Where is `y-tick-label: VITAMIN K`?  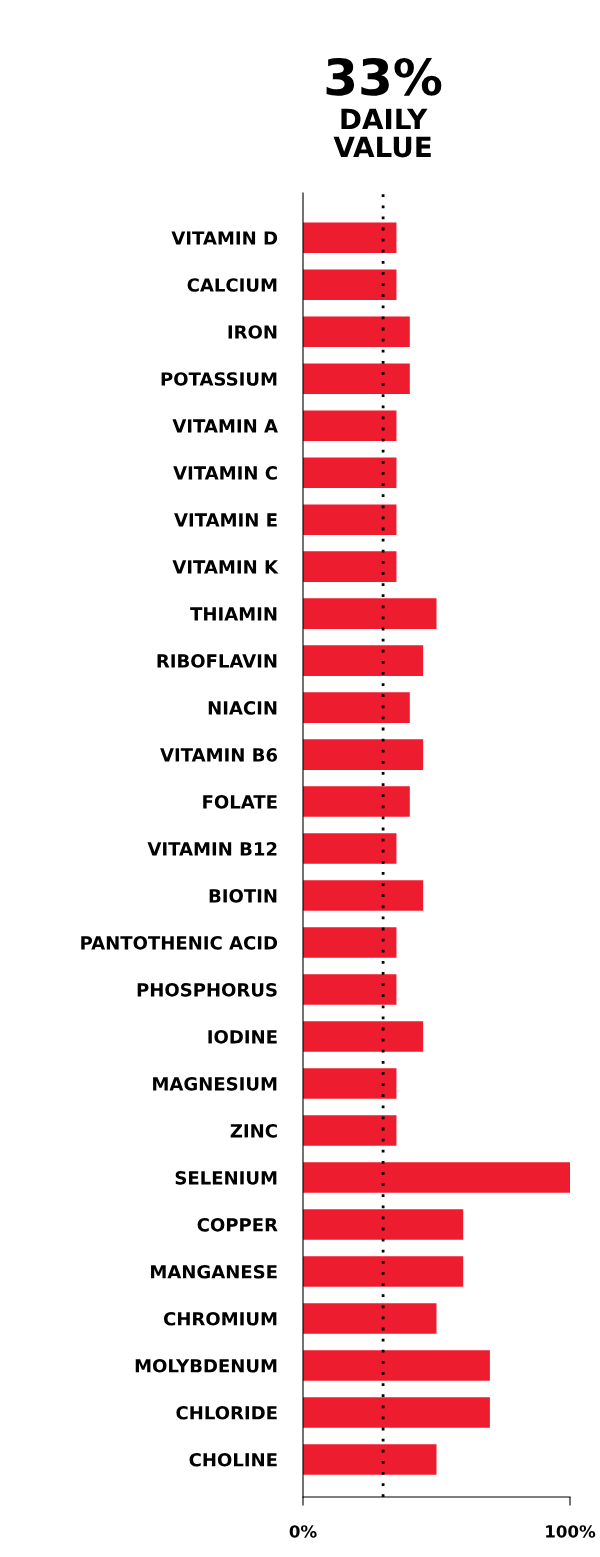
y-tick-label: VITAMIN K is located at coordinates (225, 567).